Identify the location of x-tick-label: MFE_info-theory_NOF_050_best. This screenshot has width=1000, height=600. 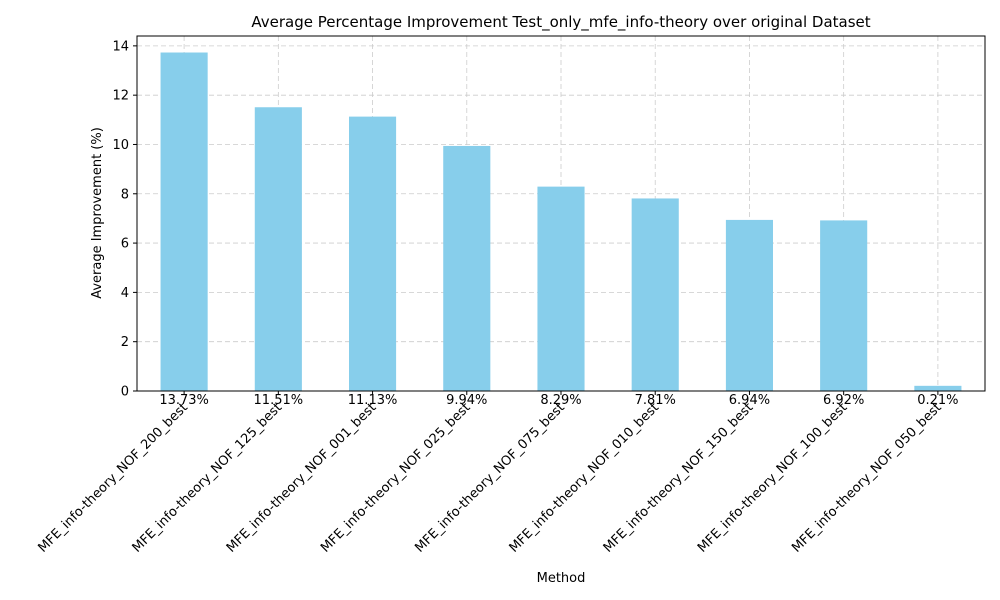
(867, 478).